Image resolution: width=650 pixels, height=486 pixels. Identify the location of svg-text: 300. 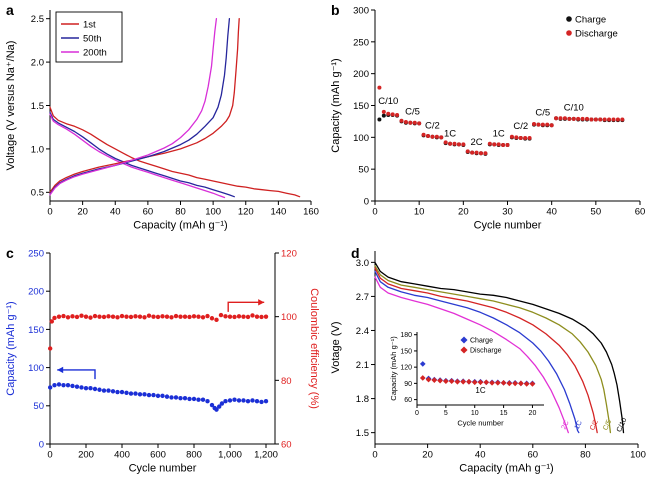
(361, 10).